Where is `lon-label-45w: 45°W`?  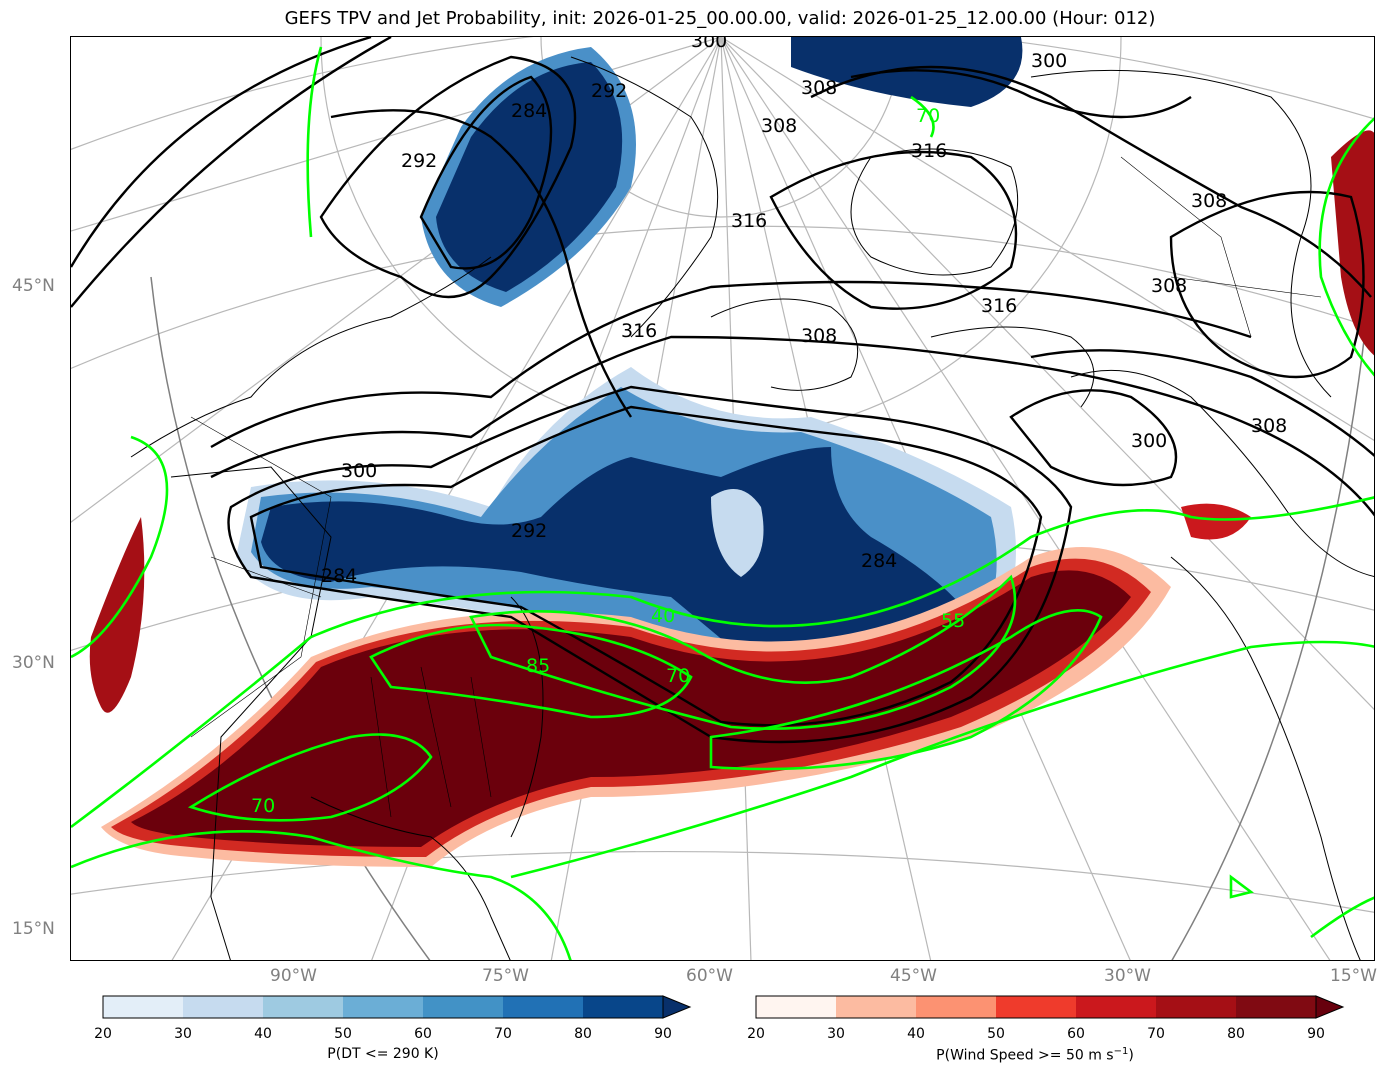
lon-label-45w: 45°W is located at coordinates (913, 976).